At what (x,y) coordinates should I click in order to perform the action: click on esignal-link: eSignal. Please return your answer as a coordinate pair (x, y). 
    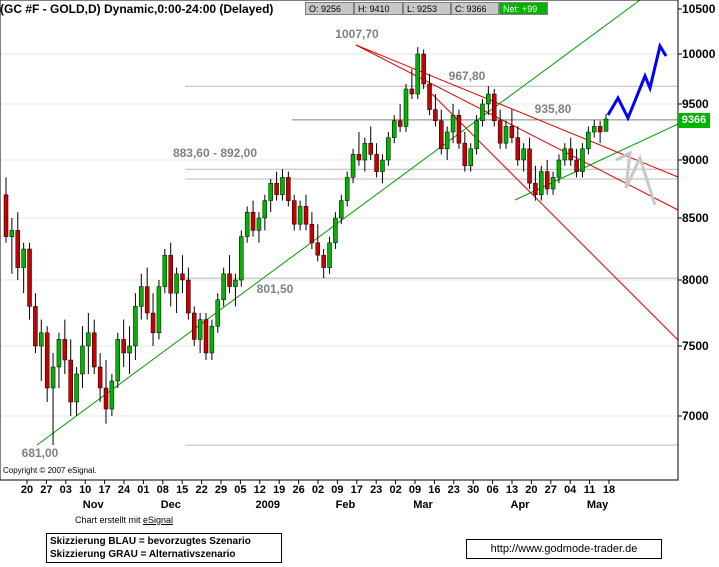
    Looking at the image, I should click on (158, 520).